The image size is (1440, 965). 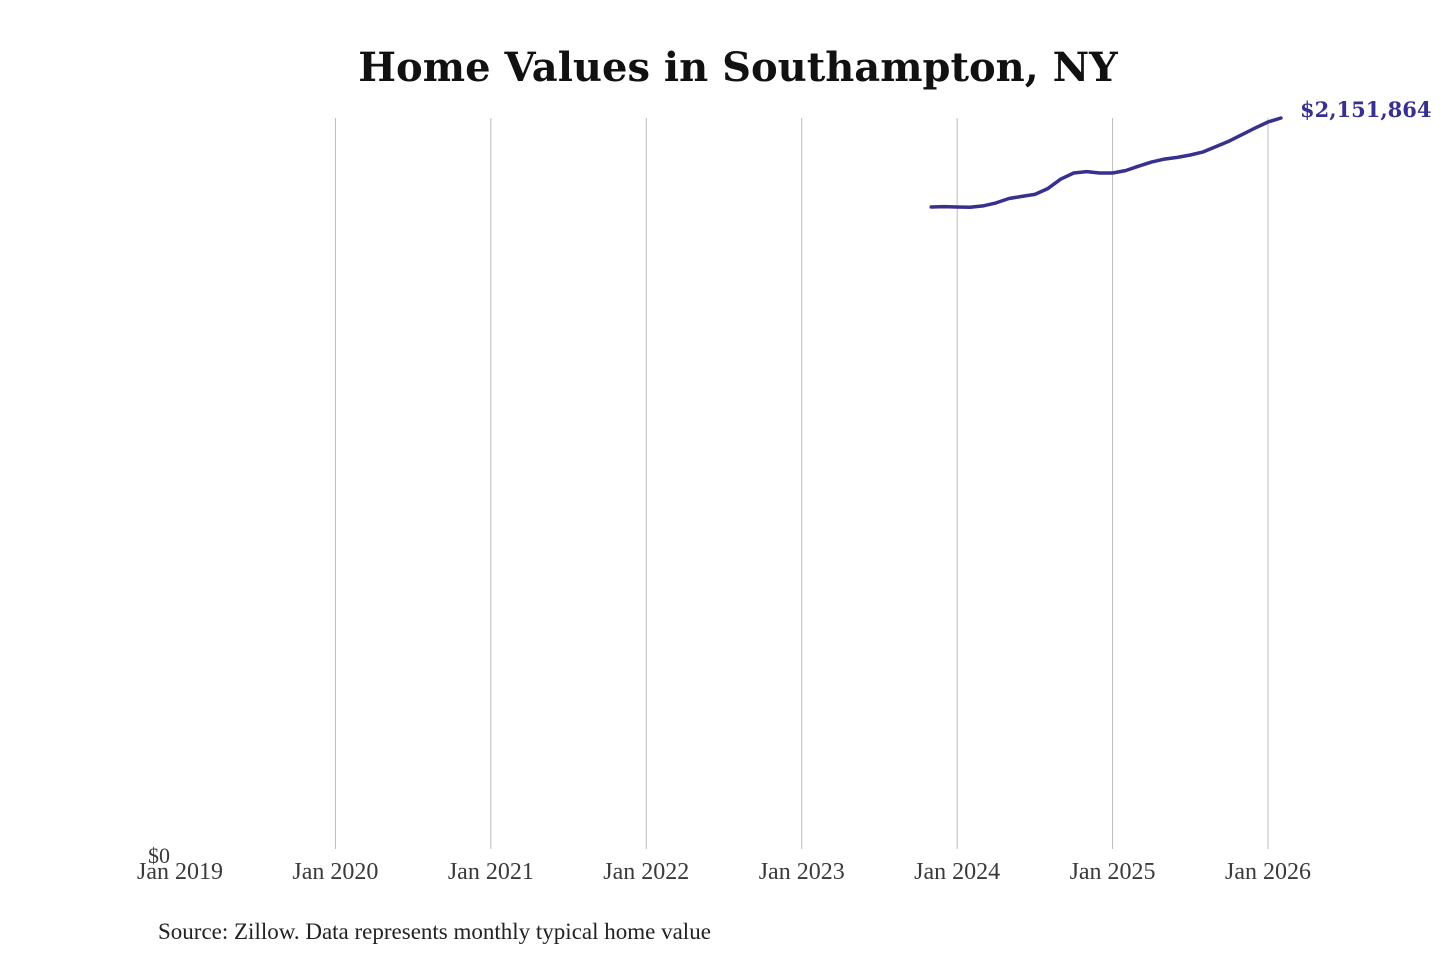 What do you see at coordinates (180, 872) in the screenshot?
I see `x-tick-label: Jan 2019` at bounding box center [180, 872].